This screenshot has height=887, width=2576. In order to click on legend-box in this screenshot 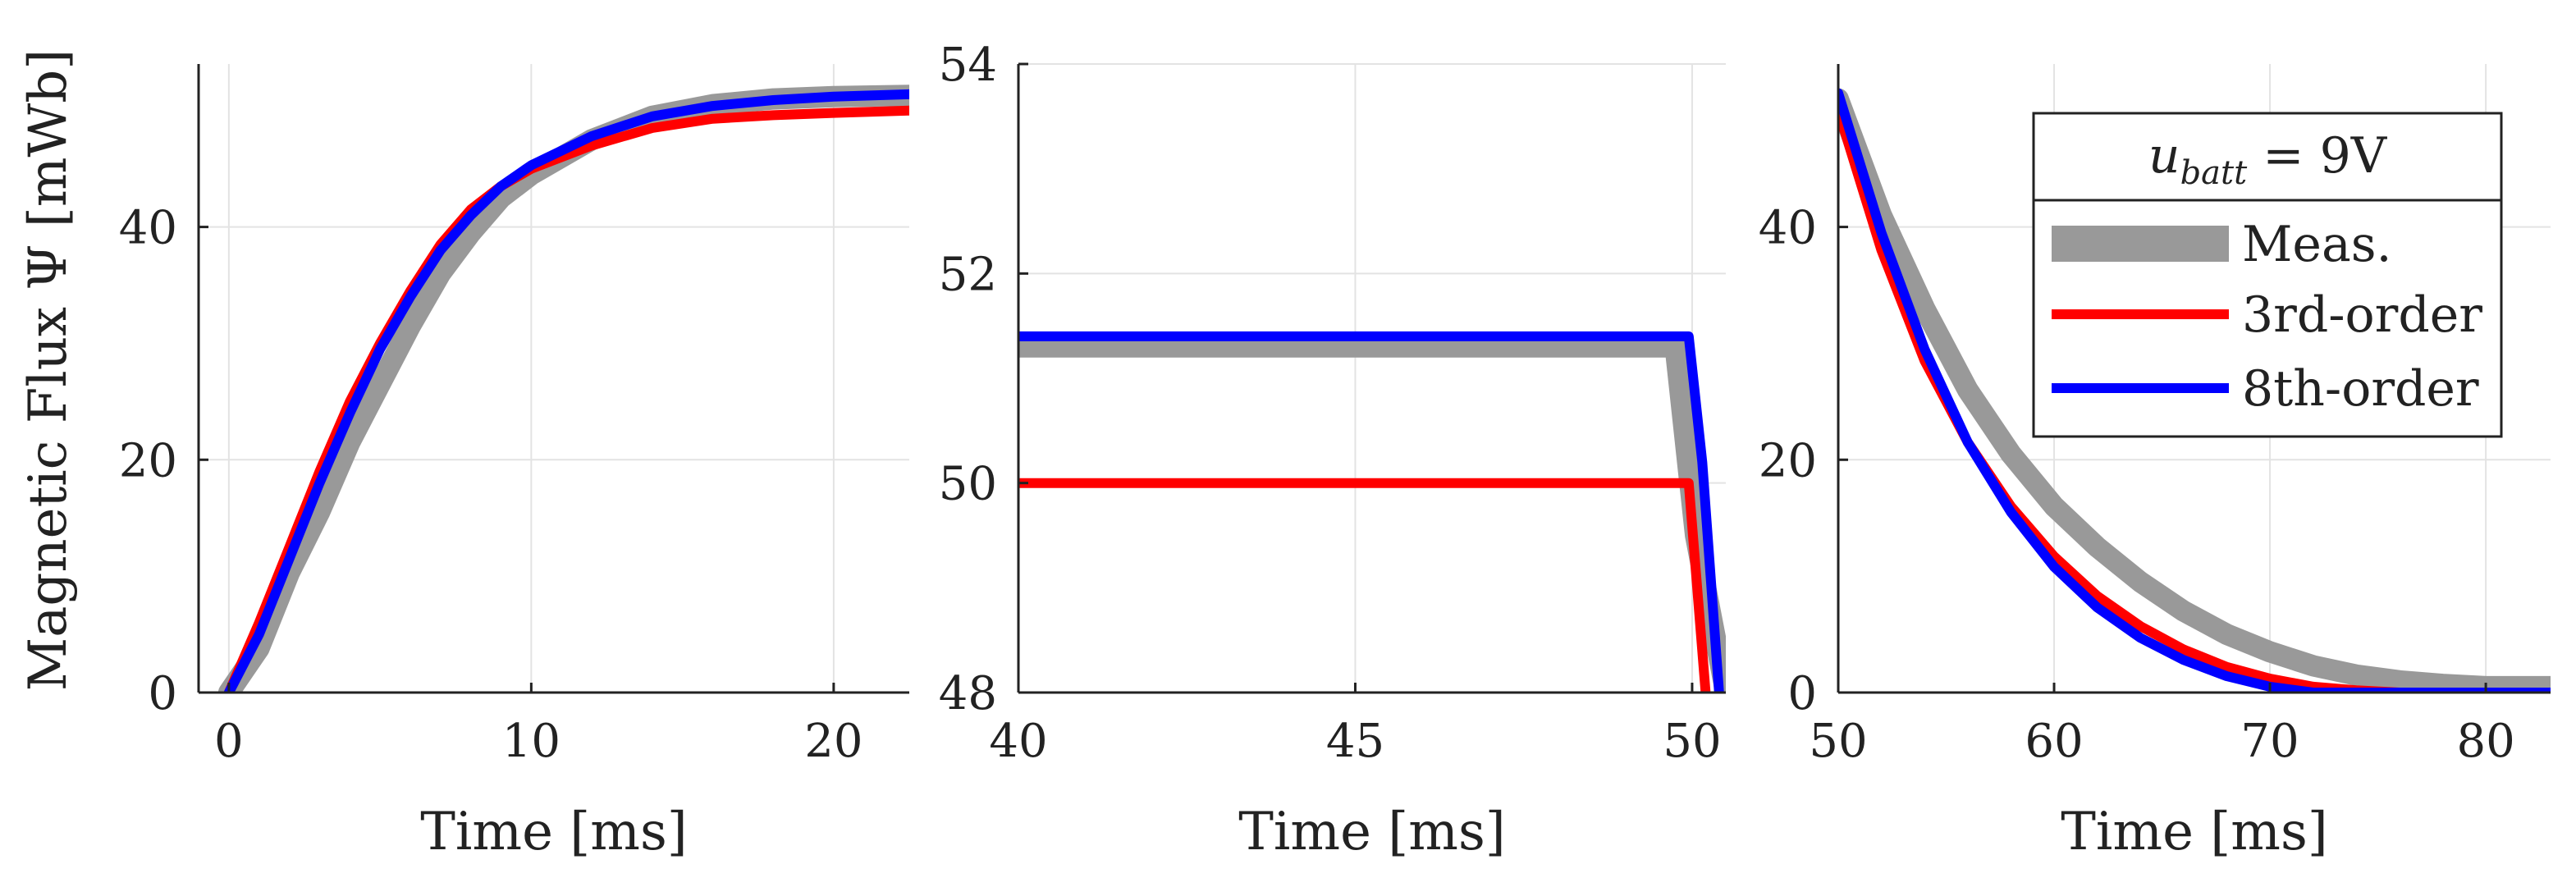, I will do `click(2267, 275)`.